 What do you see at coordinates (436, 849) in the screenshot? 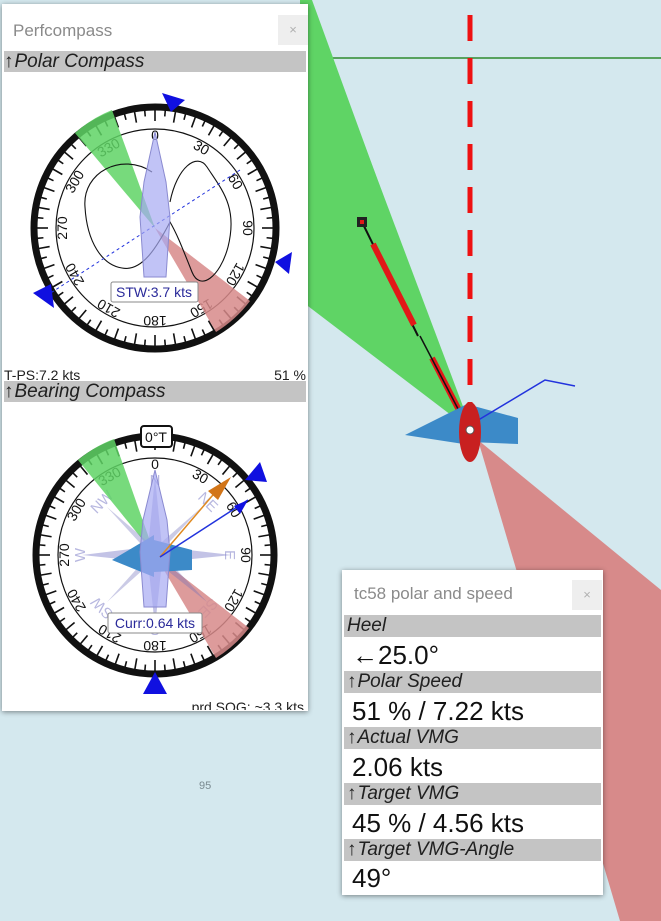
I see `target-vmg-angle-title: Target VMG-Angle` at bounding box center [436, 849].